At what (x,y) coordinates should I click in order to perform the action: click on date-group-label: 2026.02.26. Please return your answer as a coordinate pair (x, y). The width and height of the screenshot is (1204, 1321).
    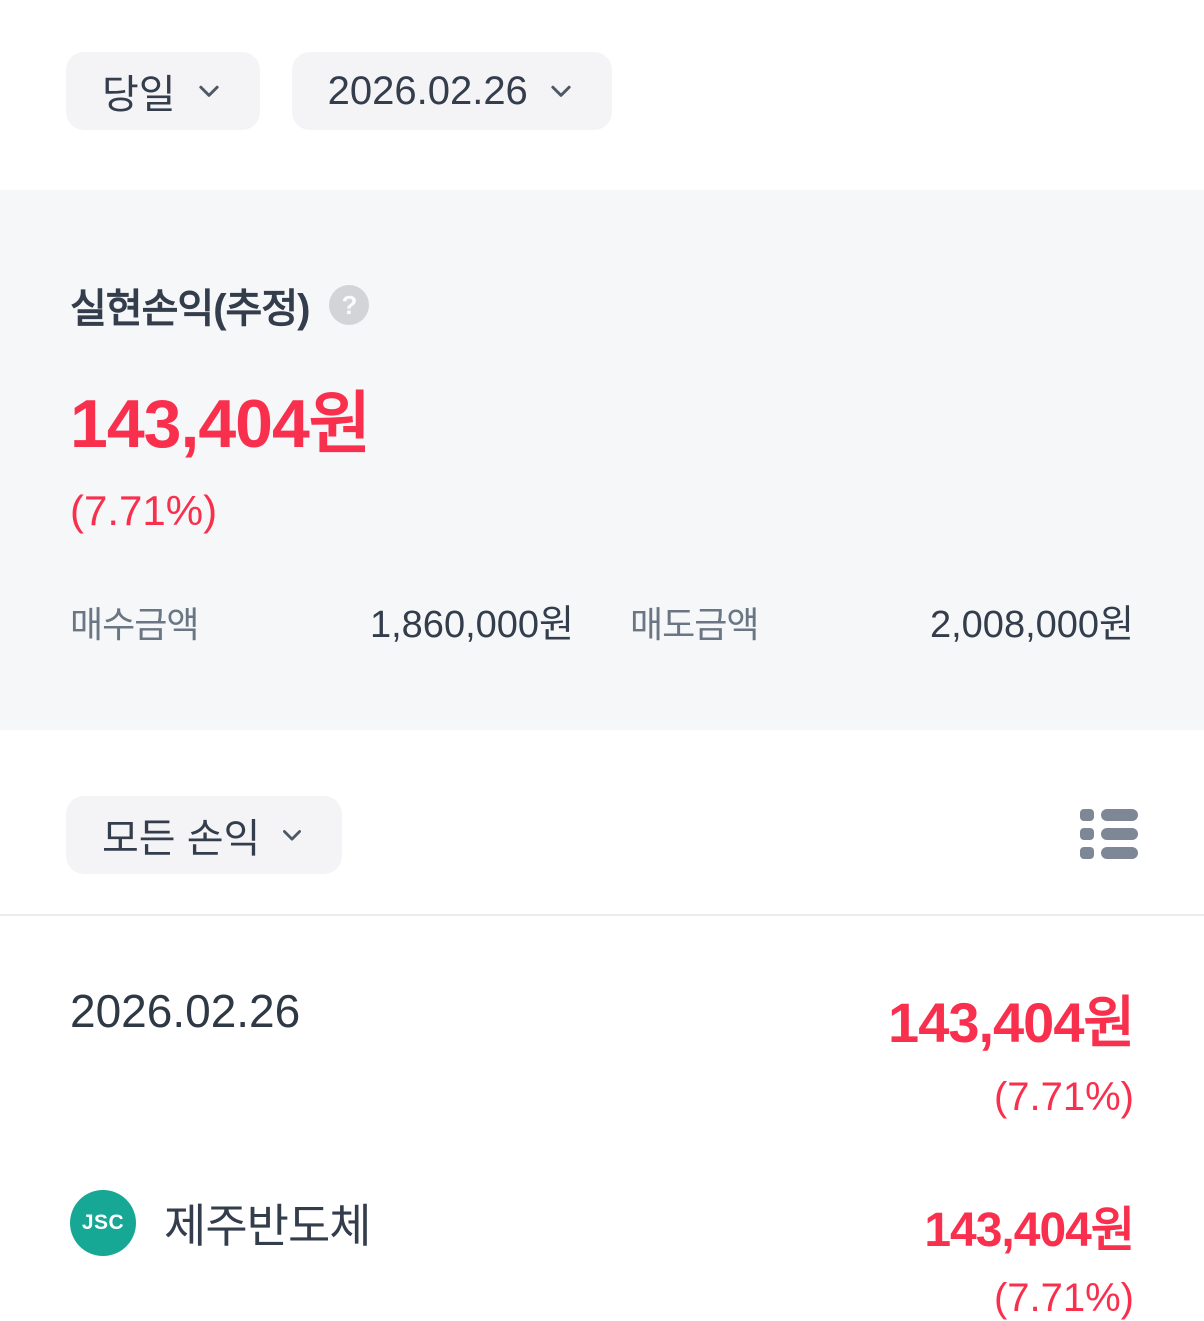
    Looking at the image, I should click on (185, 1011).